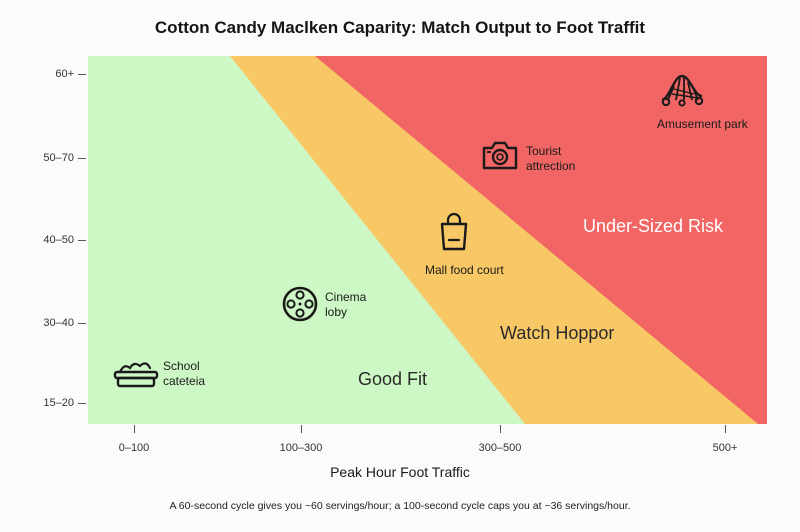  What do you see at coordinates (551, 166) in the screenshot?
I see `venue-line: attrection` at bounding box center [551, 166].